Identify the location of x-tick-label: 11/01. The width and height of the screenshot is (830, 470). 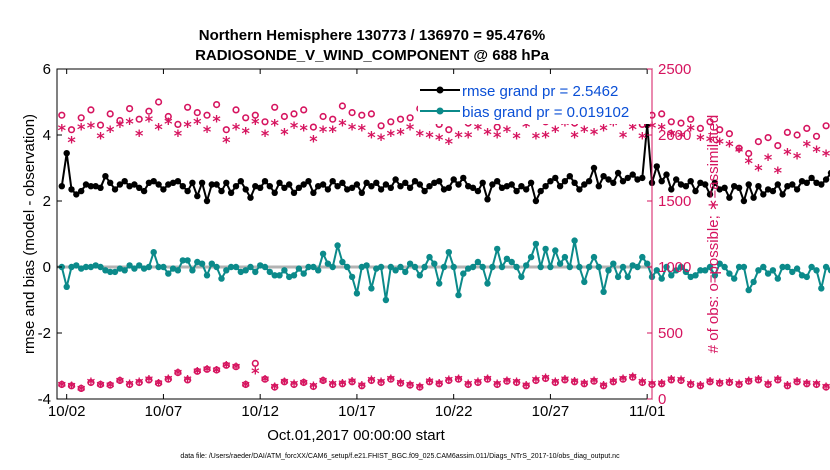
(647, 411).